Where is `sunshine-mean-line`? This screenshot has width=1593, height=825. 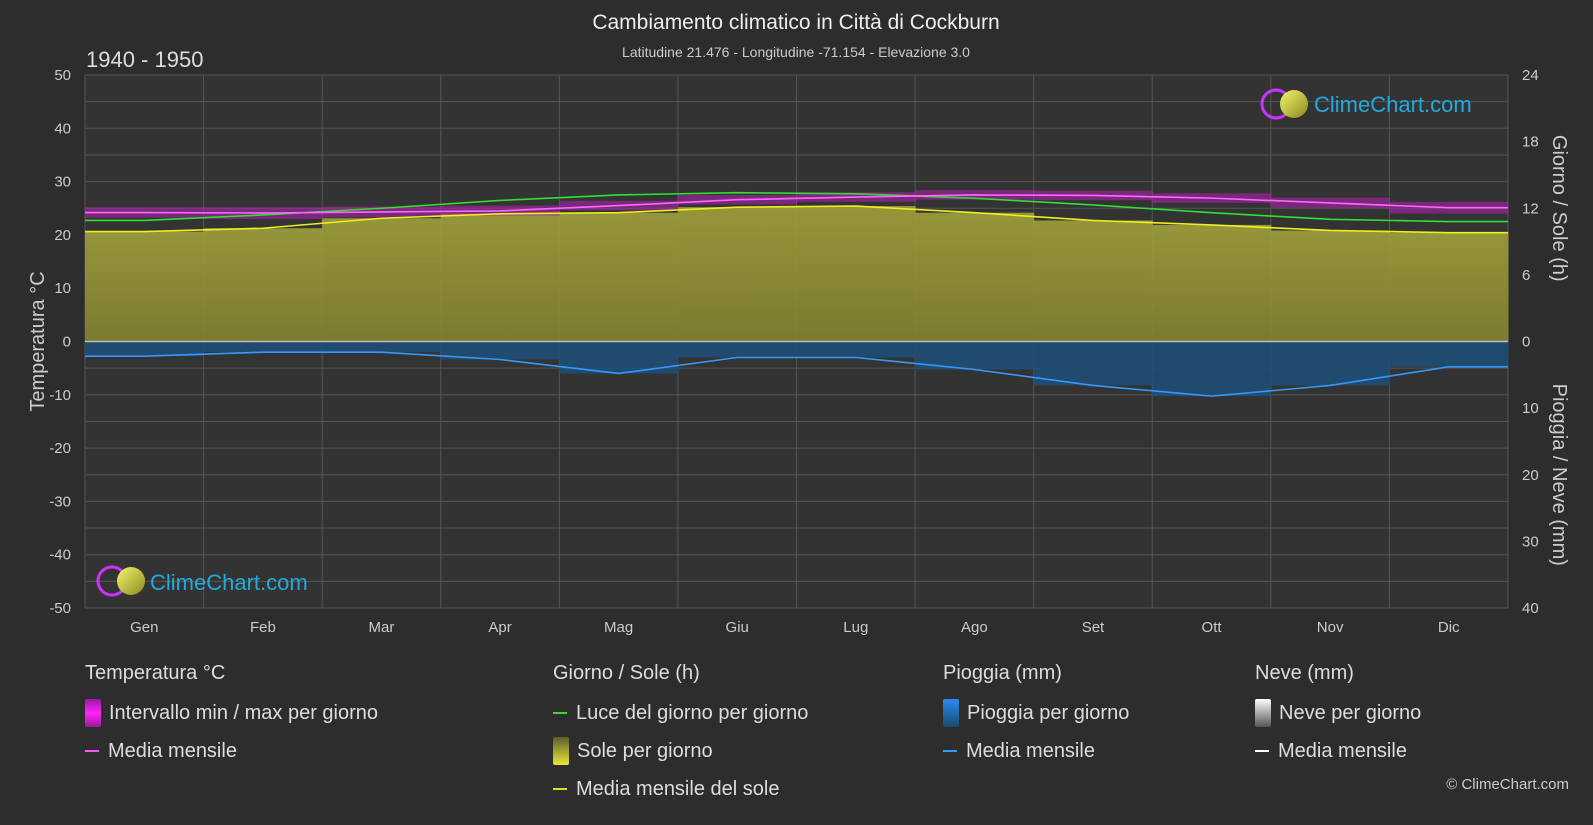 sunshine-mean-line is located at coordinates (796, 219).